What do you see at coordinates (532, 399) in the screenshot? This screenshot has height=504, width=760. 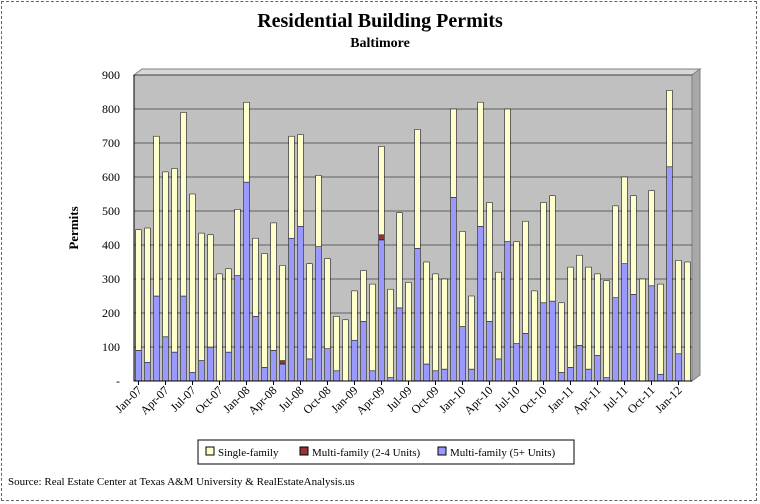 I see `x-tick-label: Oct-10` at bounding box center [532, 399].